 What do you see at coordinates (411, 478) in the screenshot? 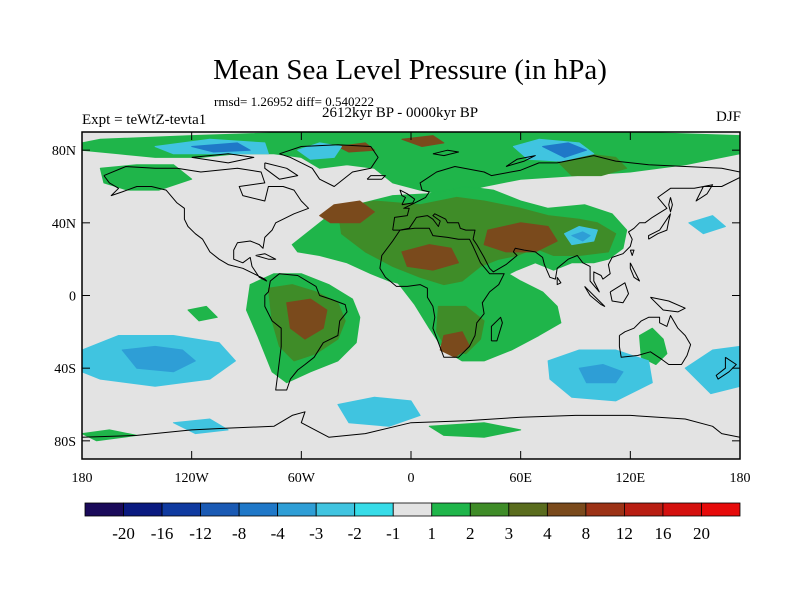
I see `lon-tick-label: 0` at bounding box center [411, 478].